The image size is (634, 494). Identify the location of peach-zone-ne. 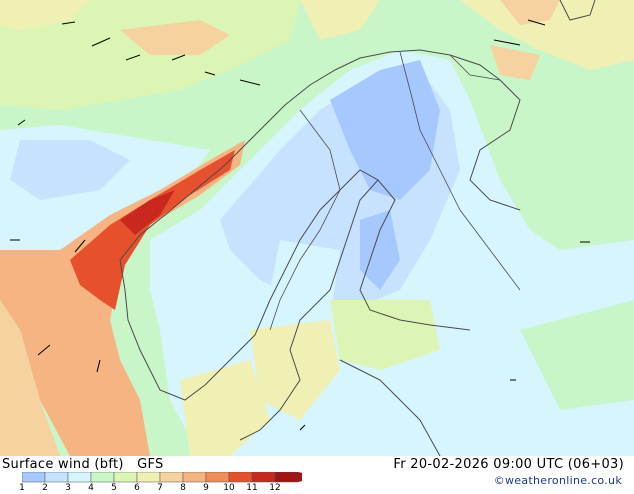
(530, 12).